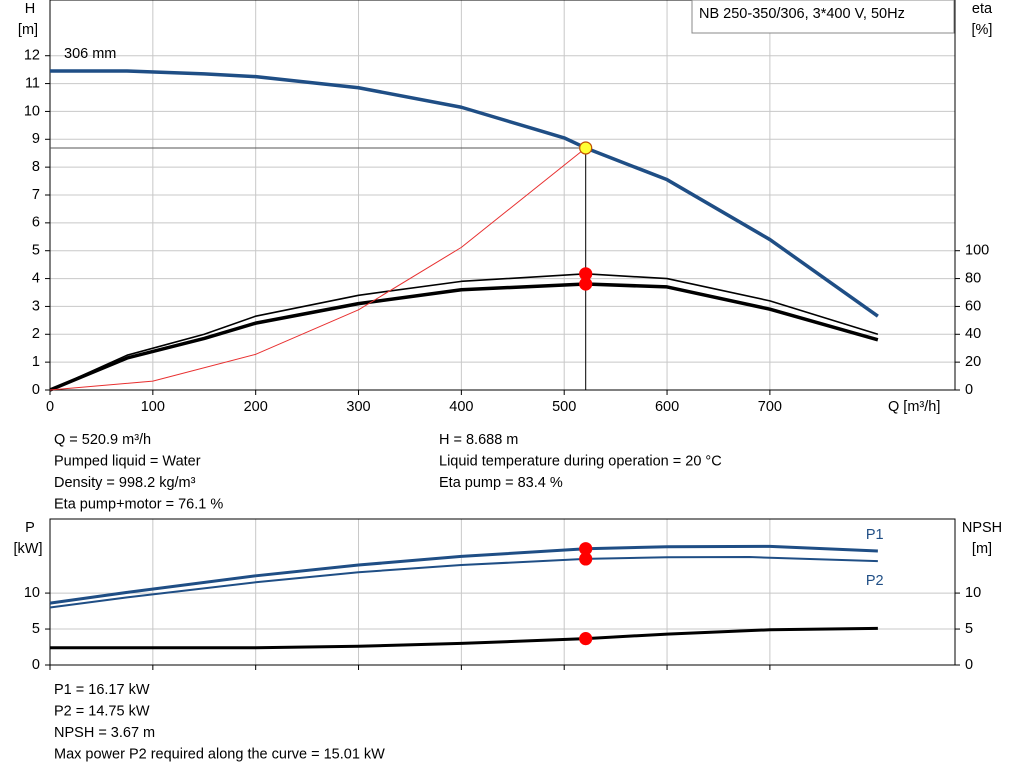  I want to click on y2-tick-label: 20, so click(973, 362).